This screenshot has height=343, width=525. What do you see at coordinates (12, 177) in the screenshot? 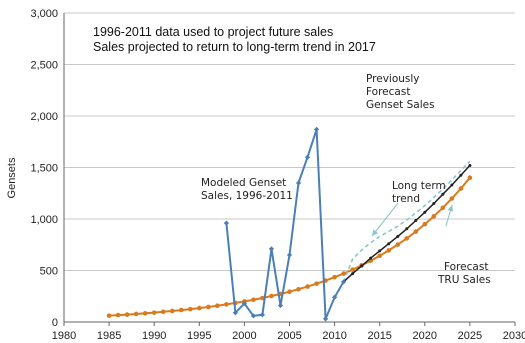
I see `y-axis-title: Gensets` at bounding box center [12, 177].